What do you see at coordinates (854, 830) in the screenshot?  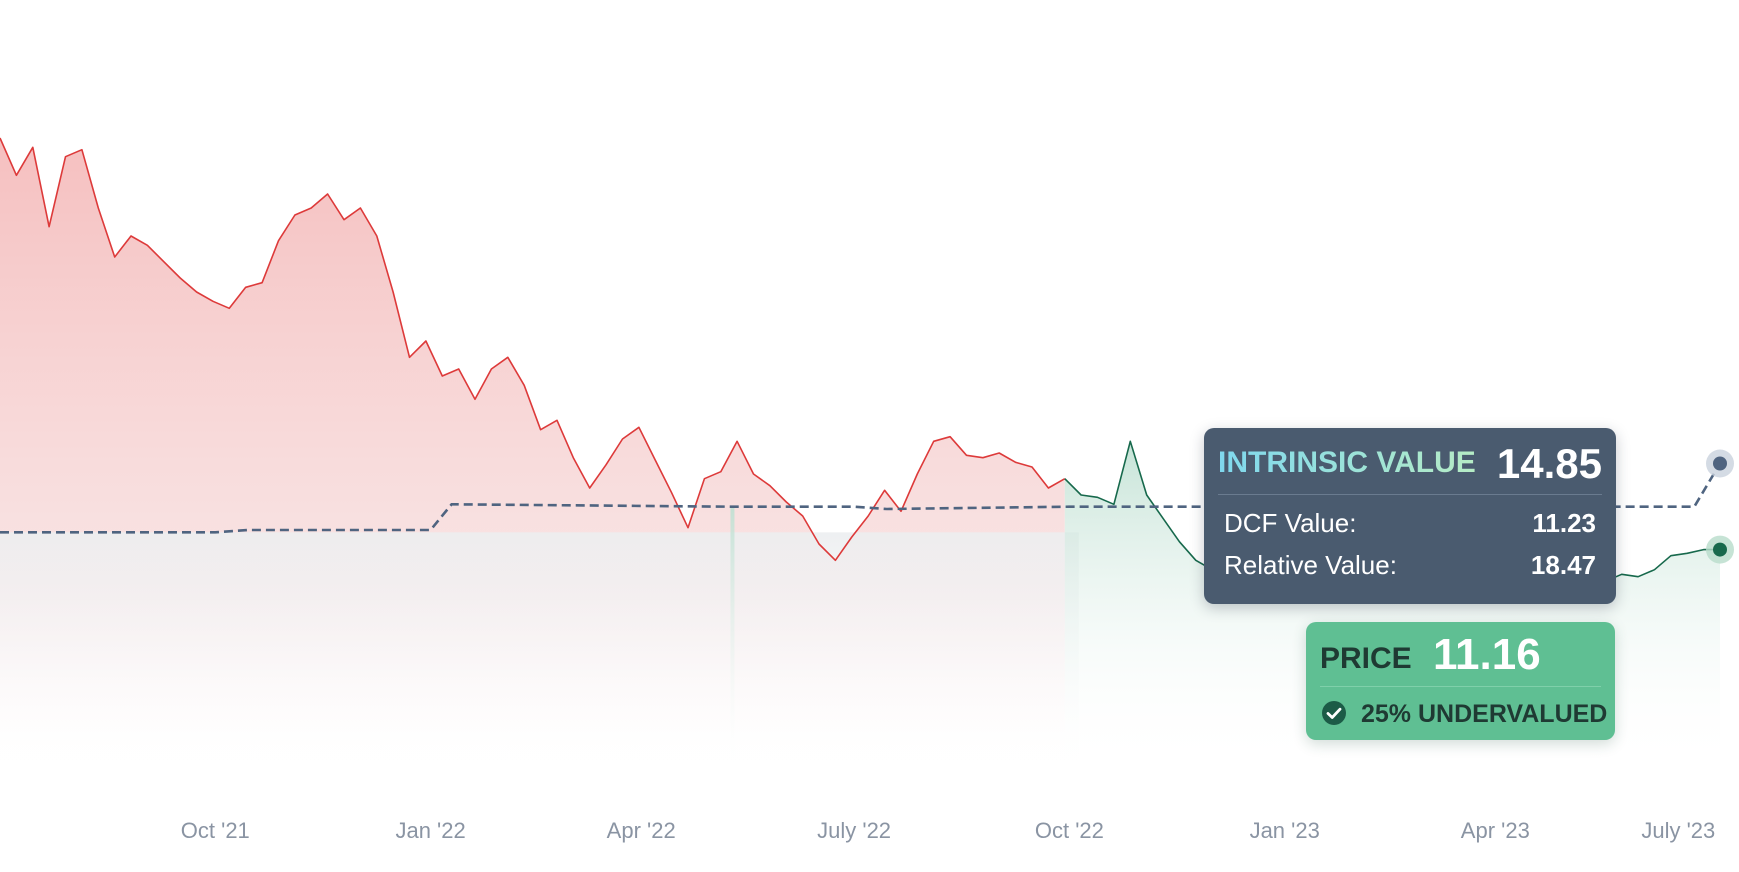 I see `x-tick-label: July '22` at bounding box center [854, 830].